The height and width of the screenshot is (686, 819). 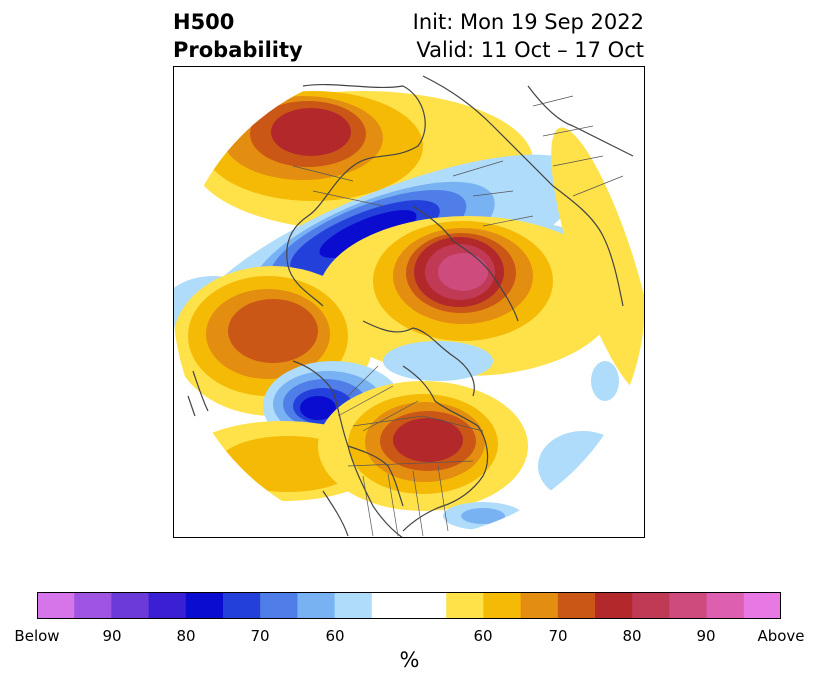 I want to click on colorbar-label-above: Above, so click(x=781, y=636).